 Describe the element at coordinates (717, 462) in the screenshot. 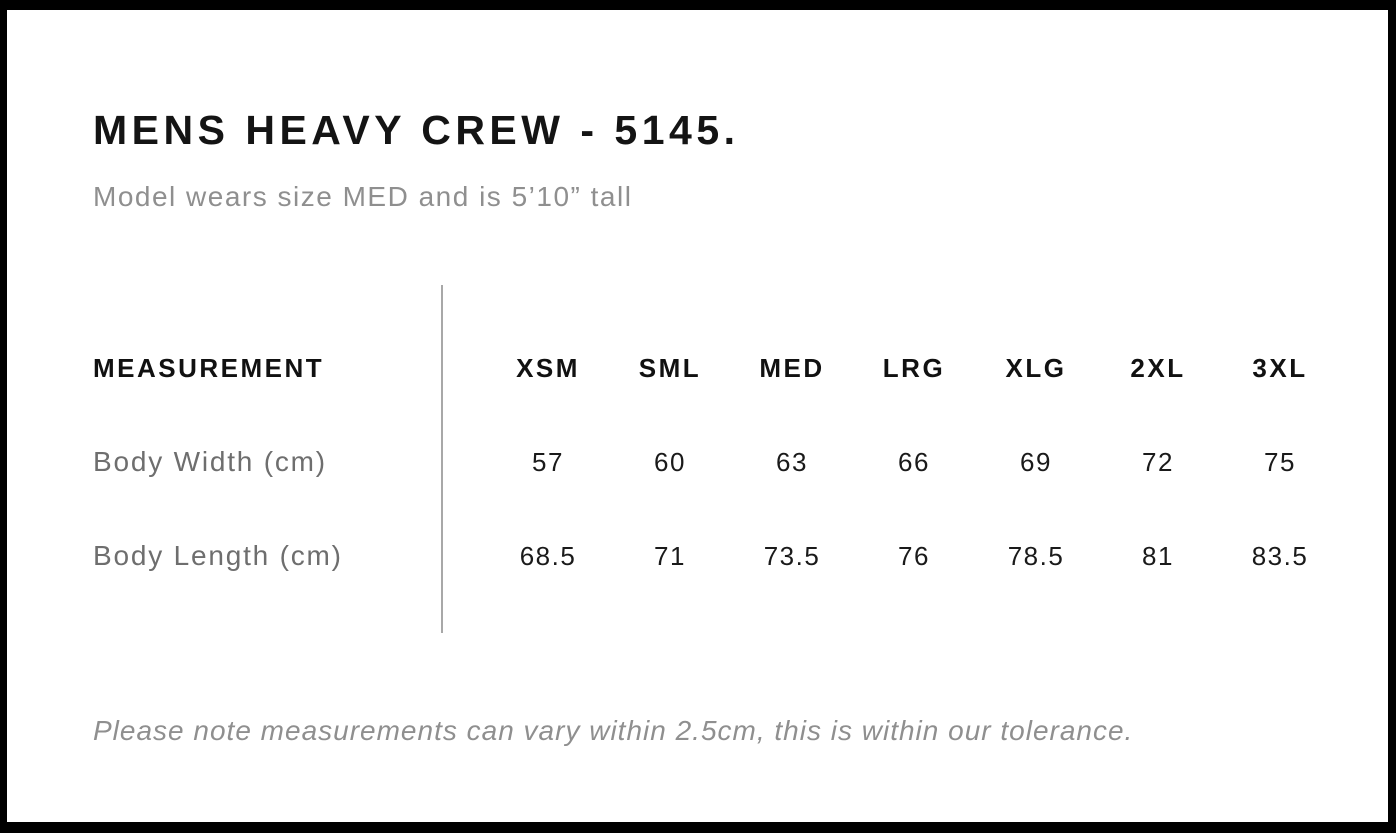

I see `table-row-body-width: Body Width (cm) 57 60 63 66 69 72 75` at that location.